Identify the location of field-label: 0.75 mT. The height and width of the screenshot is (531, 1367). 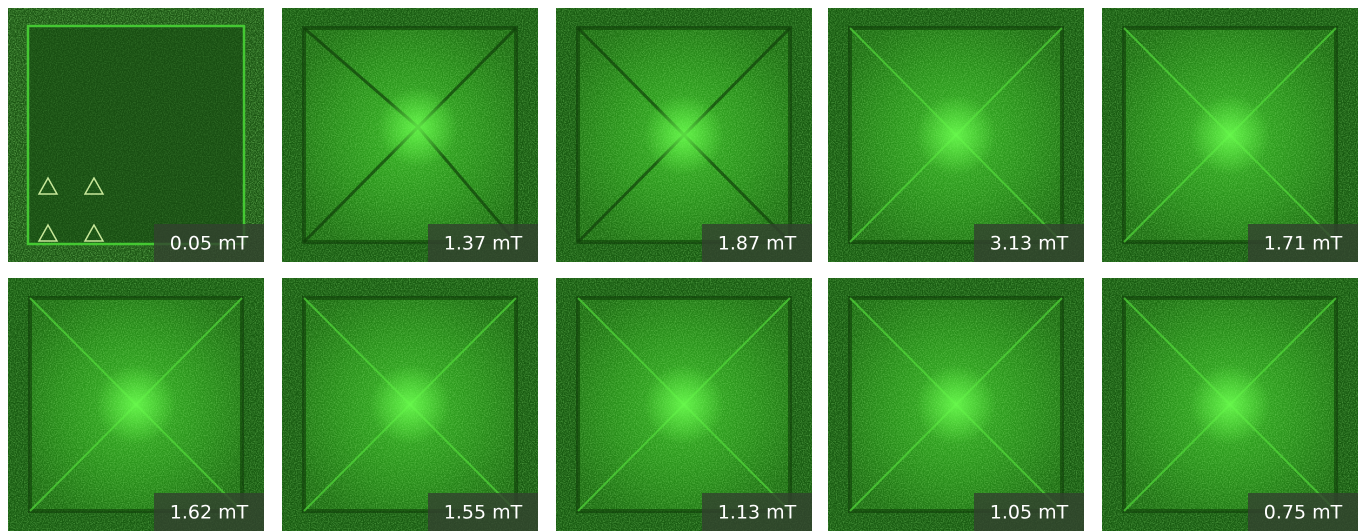
(1303, 513).